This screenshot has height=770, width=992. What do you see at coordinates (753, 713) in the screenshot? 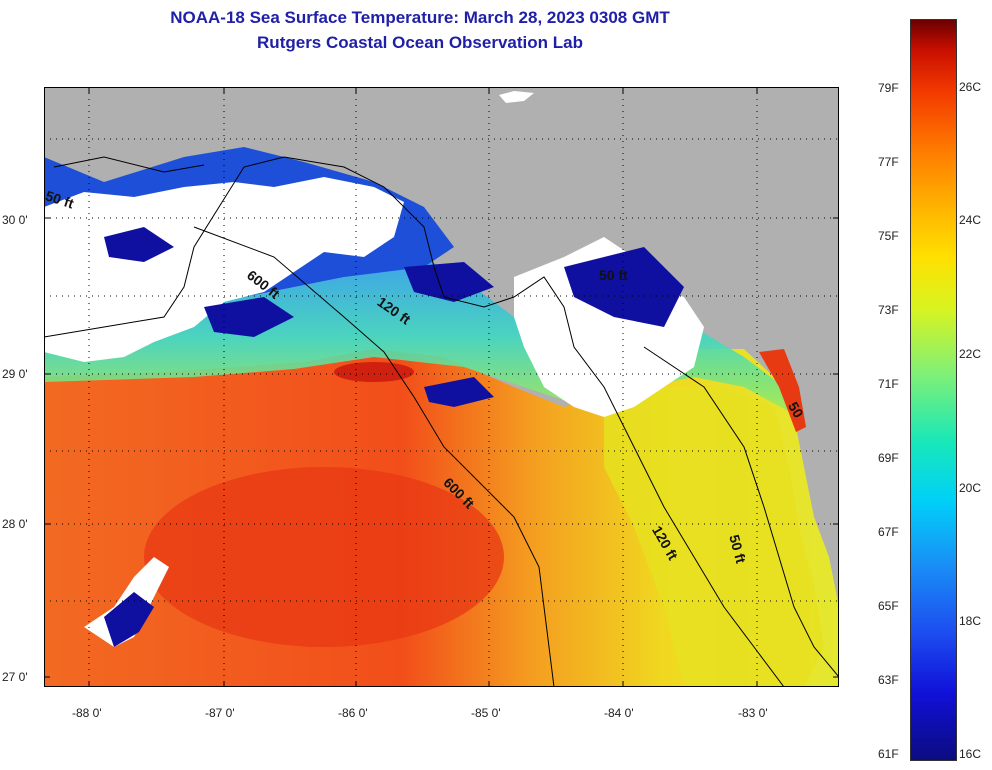
I see `lon-label-83: -83 0'` at bounding box center [753, 713].